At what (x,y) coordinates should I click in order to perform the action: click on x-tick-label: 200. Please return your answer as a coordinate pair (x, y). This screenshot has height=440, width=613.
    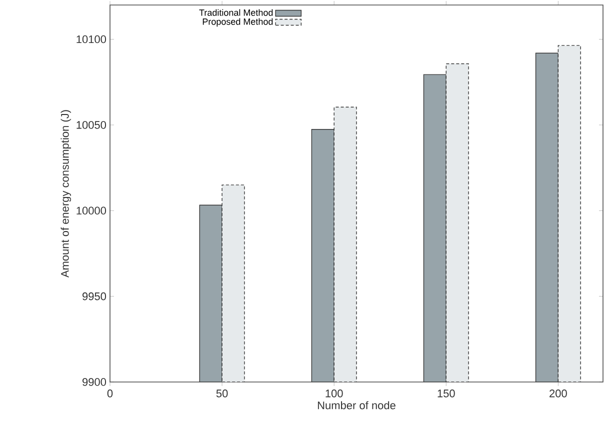
    Looking at the image, I should click on (558, 394).